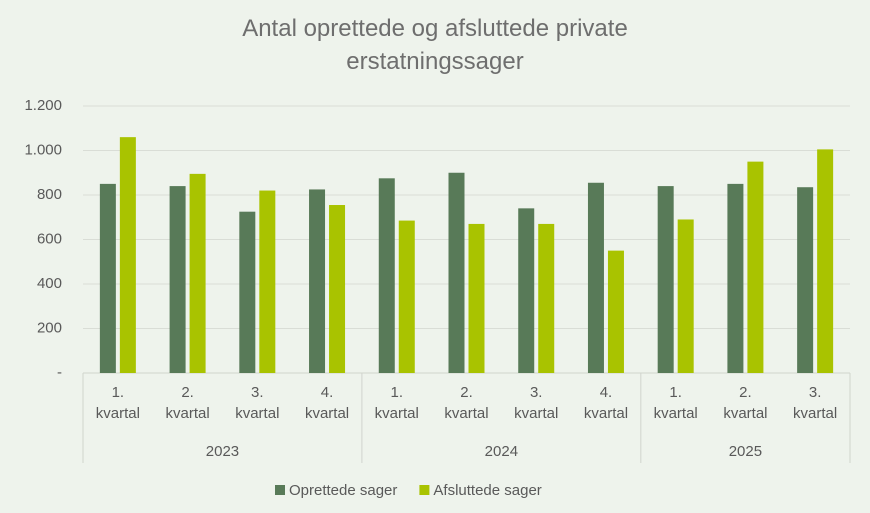  Describe the element at coordinates (43, 105) in the screenshot. I see `y-tick-label: 1.200` at that location.